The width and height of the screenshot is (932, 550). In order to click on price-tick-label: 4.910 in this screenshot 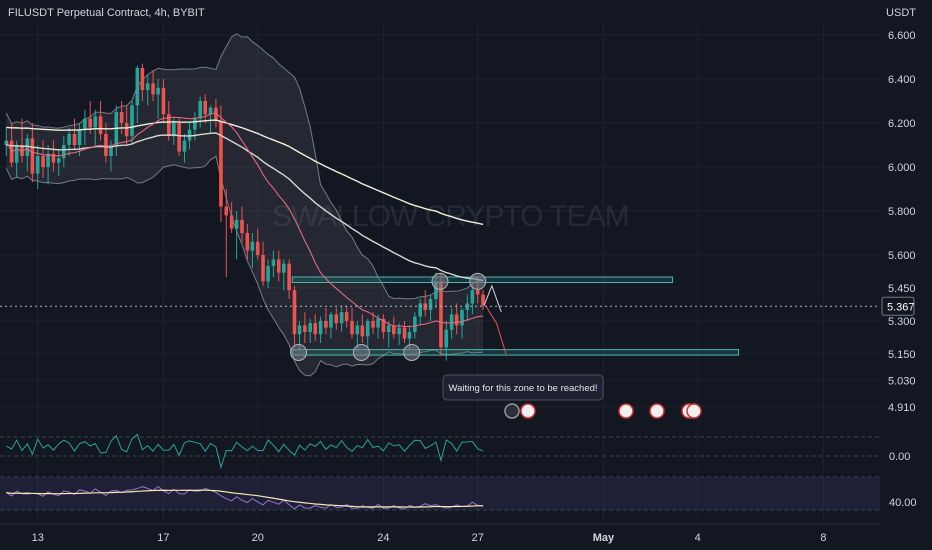, I will do `click(902, 408)`.